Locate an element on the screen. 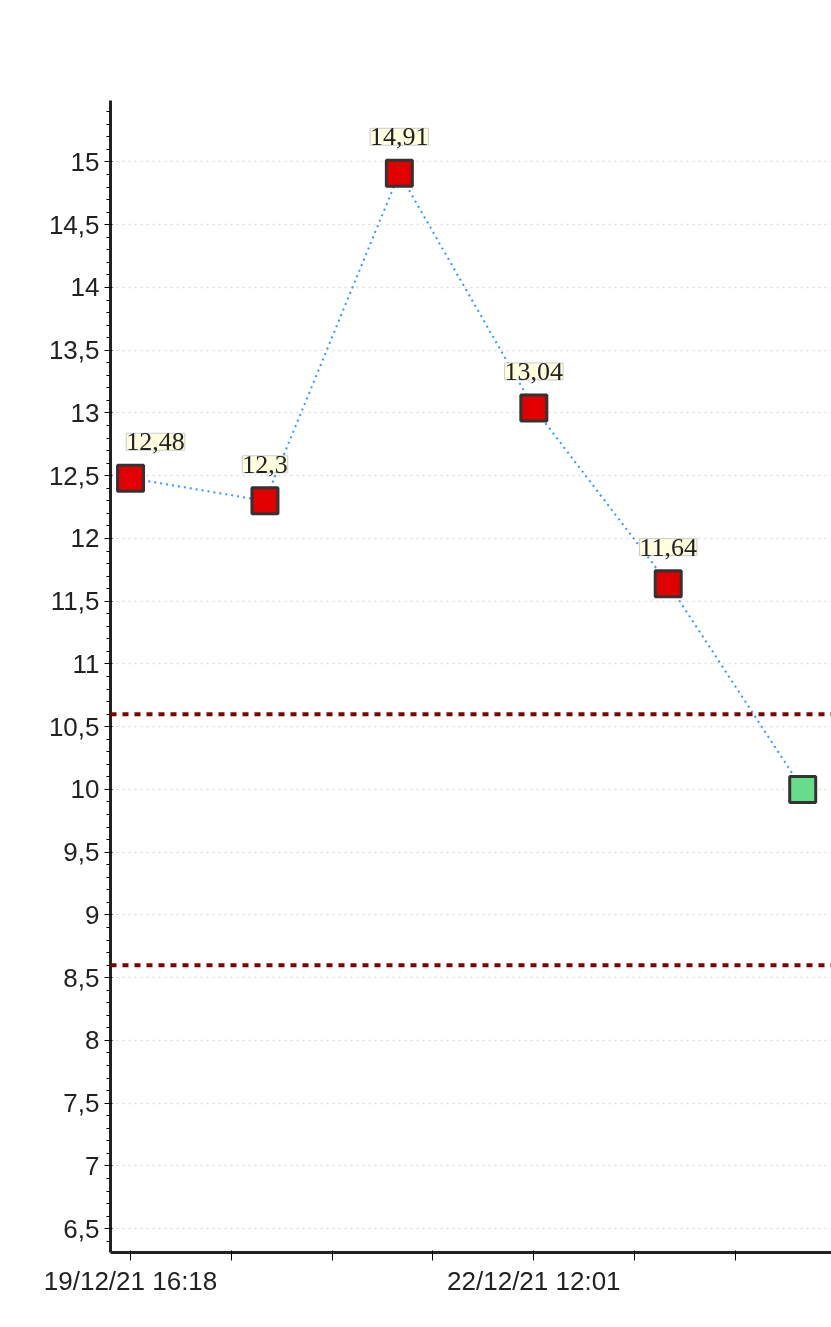  y-tick-label: 12,5 is located at coordinates (74, 475).